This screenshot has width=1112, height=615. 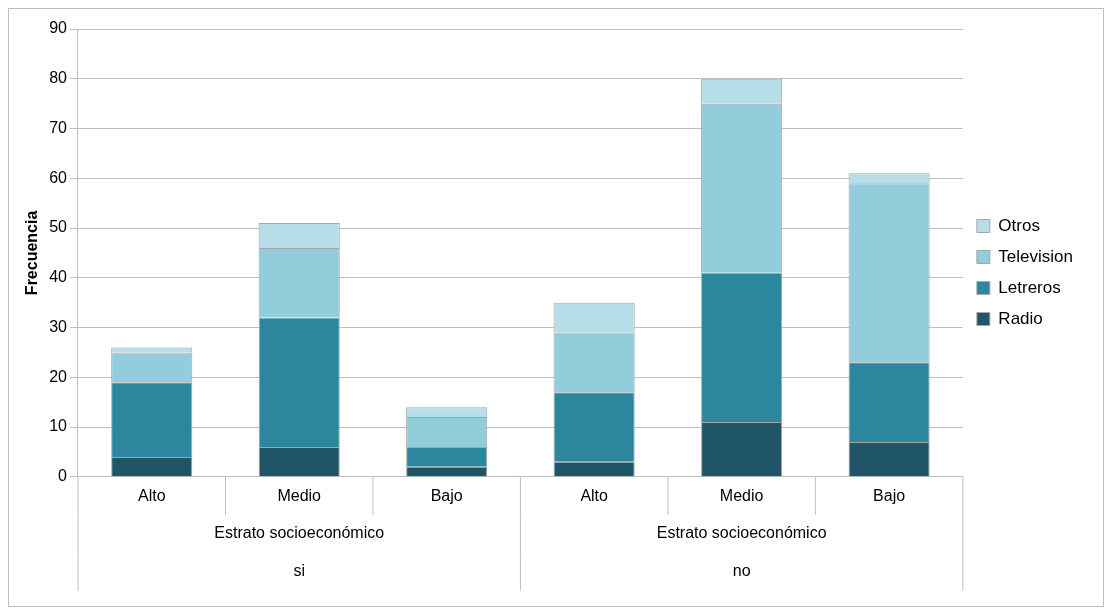 What do you see at coordinates (58, 78) in the screenshot?
I see `y-tick-label: 80` at bounding box center [58, 78].